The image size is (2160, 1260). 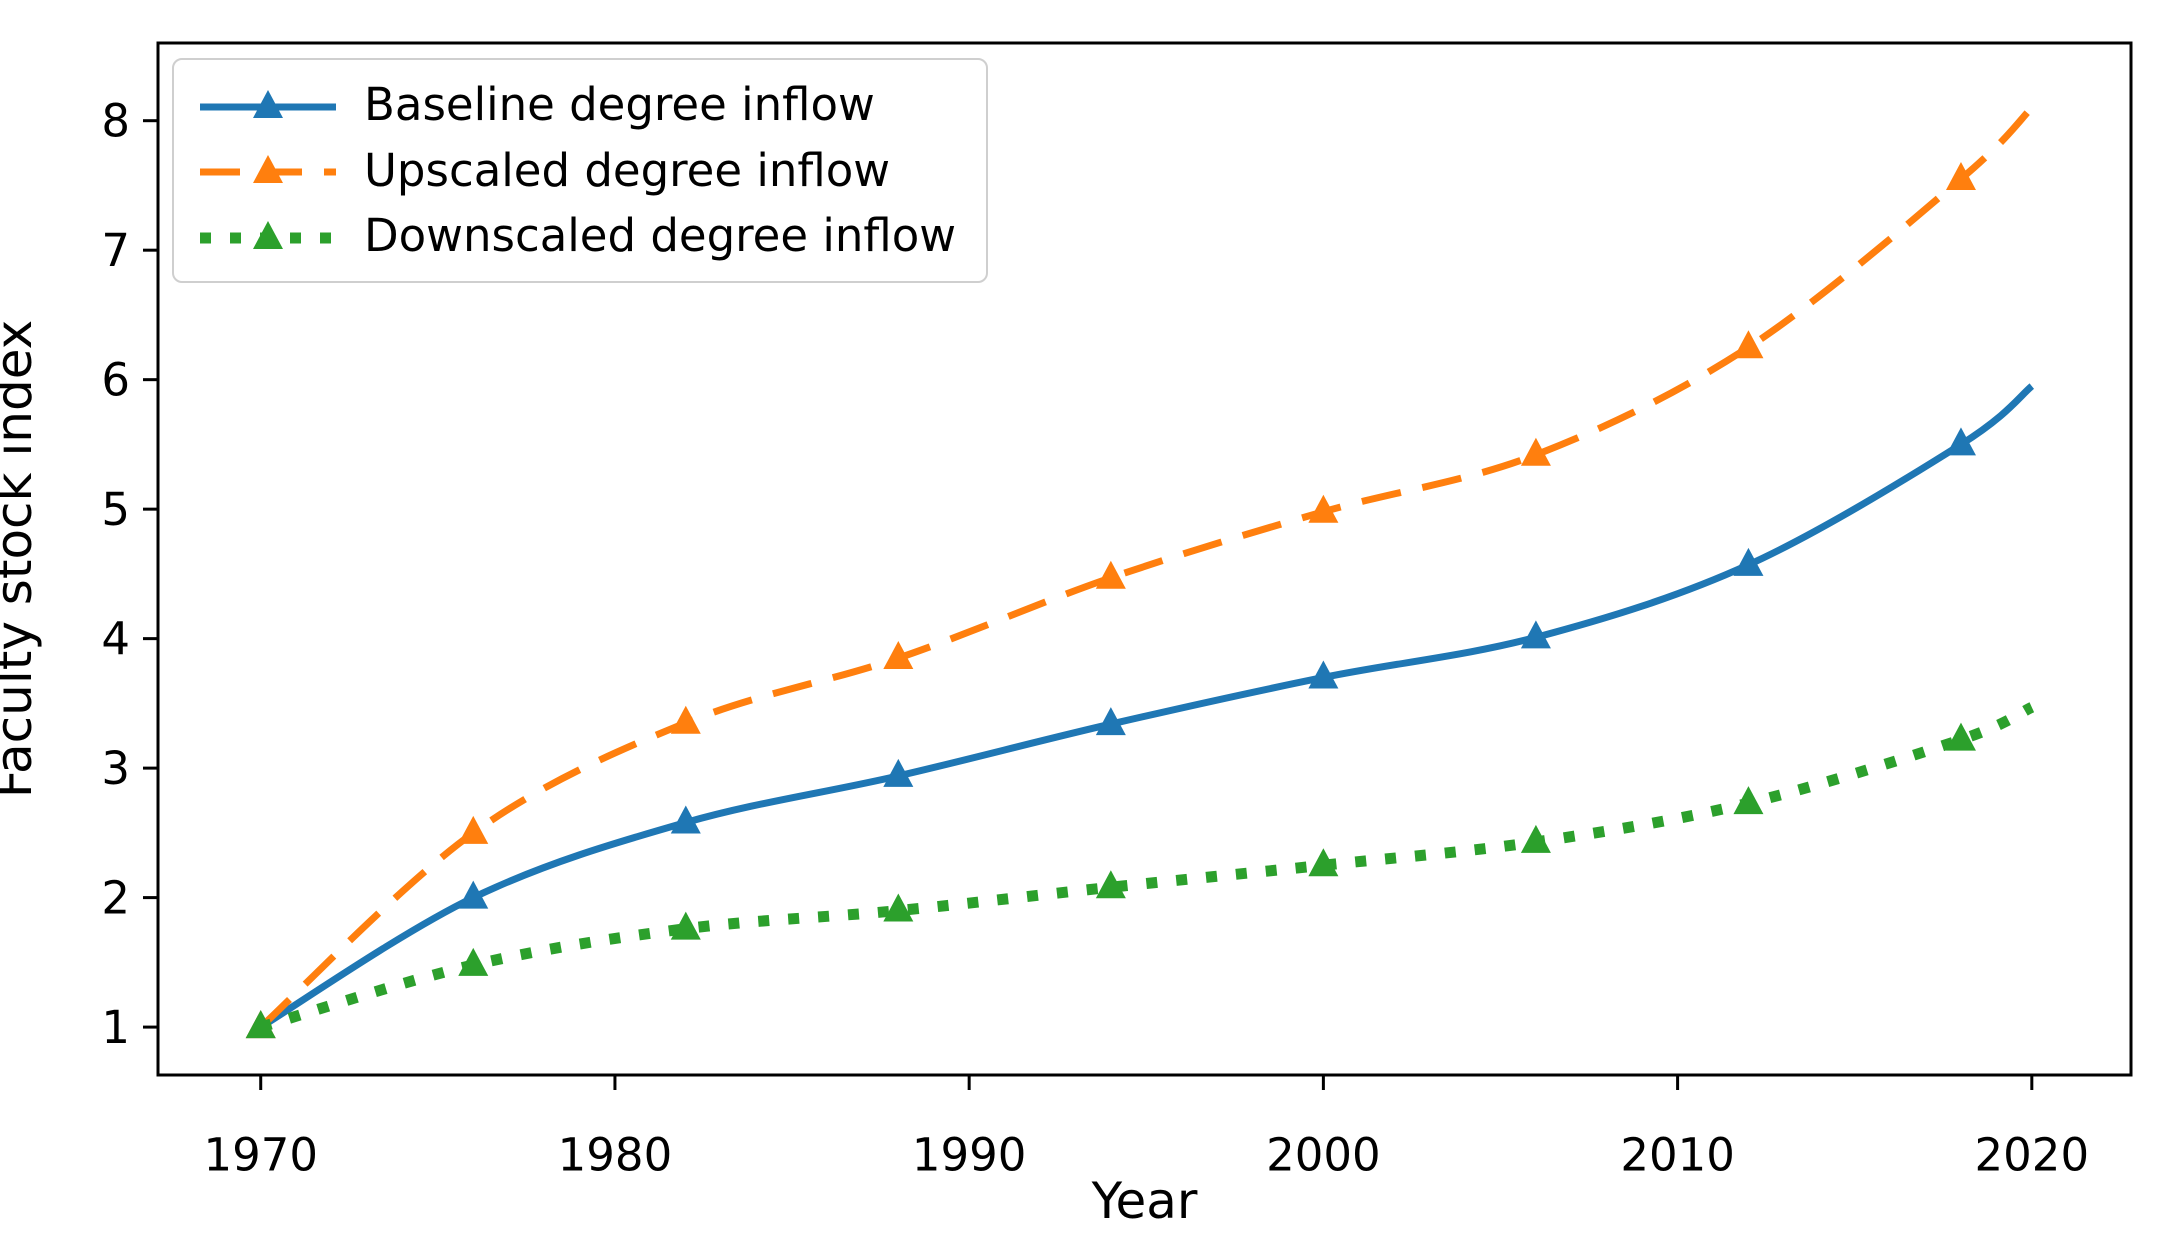 What do you see at coordinates (1144, 1201) in the screenshot?
I see `x-axis-label: Year` at bounding box center [1144, 1201].